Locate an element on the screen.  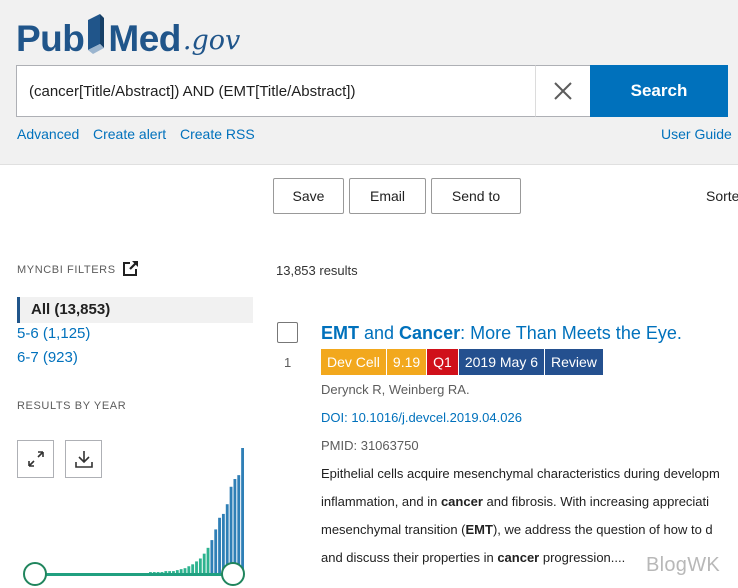
expand-icon is located at coordinates (35, 459).